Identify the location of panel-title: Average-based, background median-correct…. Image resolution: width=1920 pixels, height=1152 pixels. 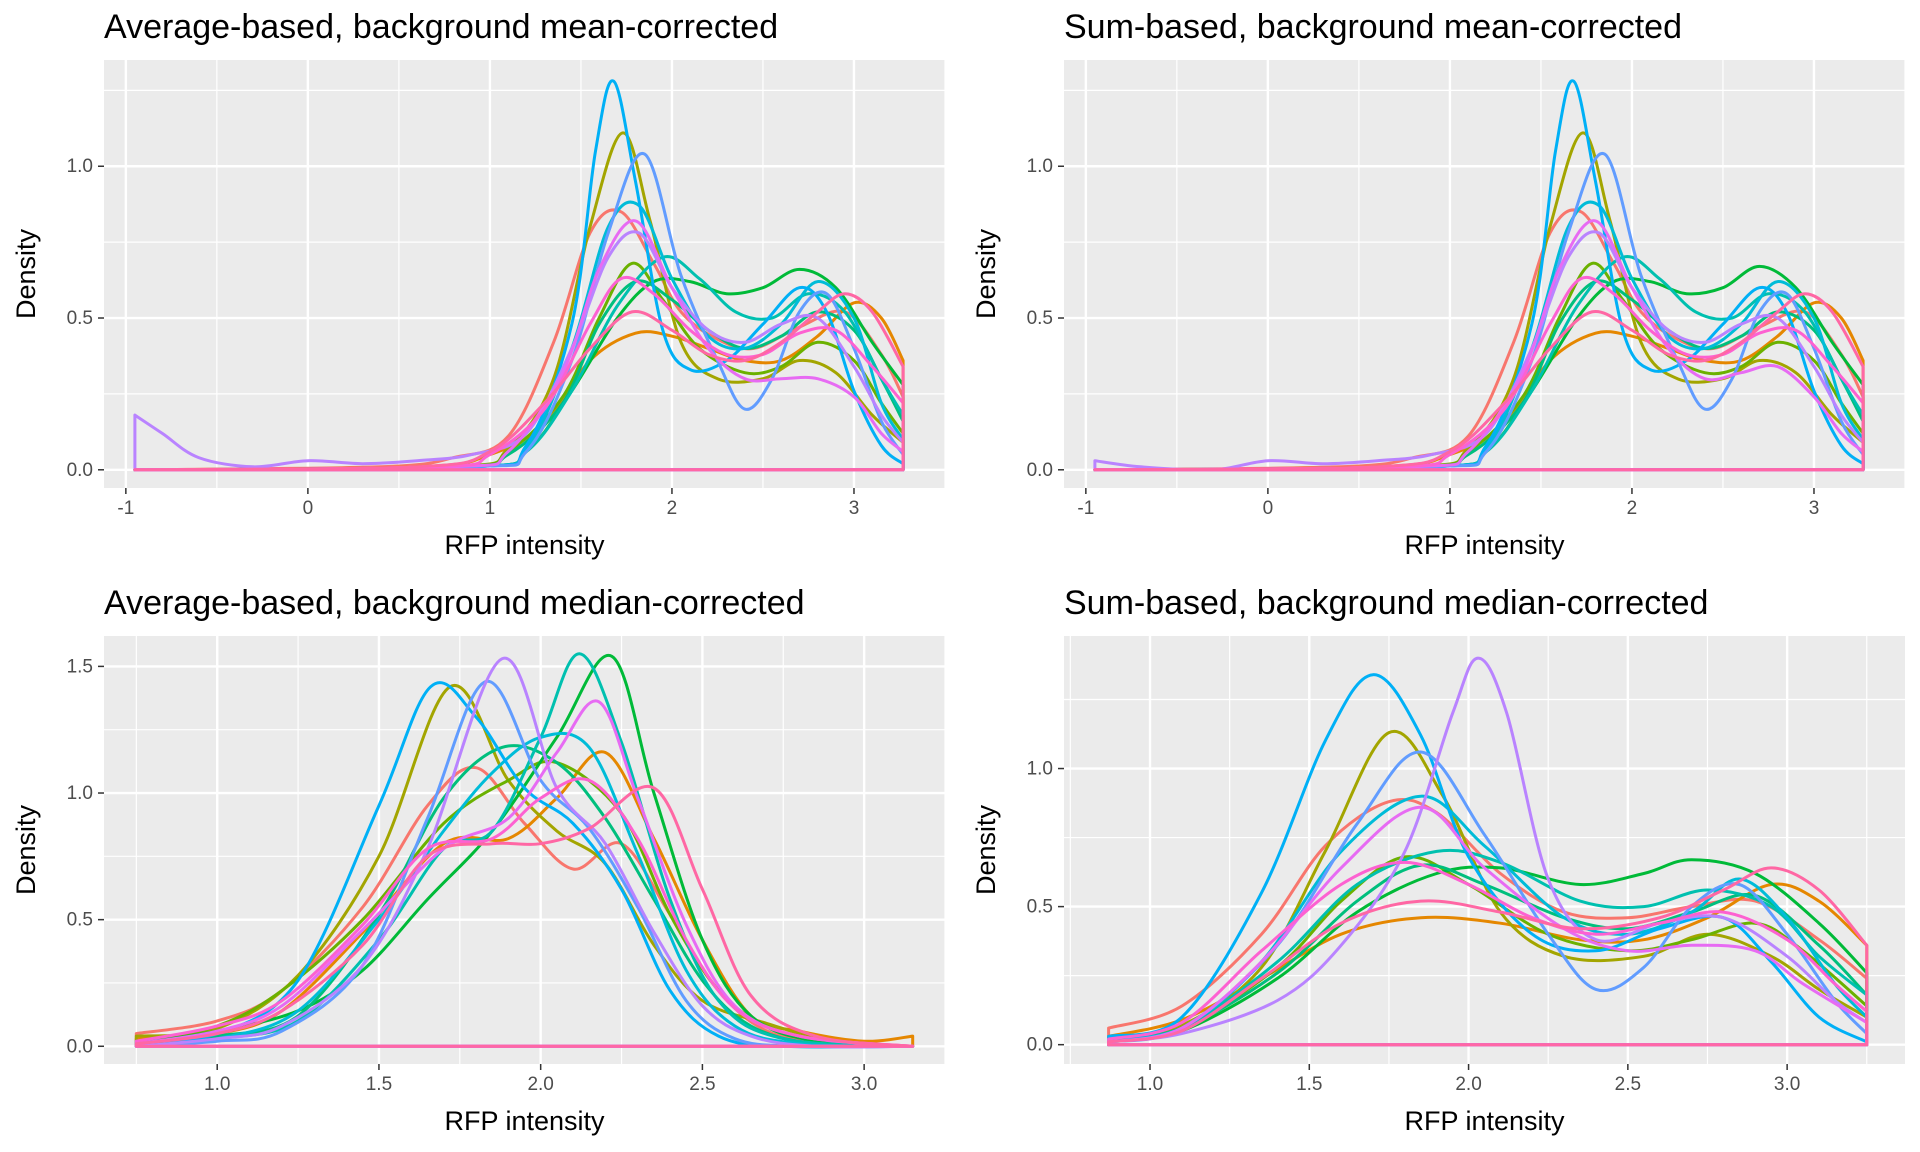
(454, 603).